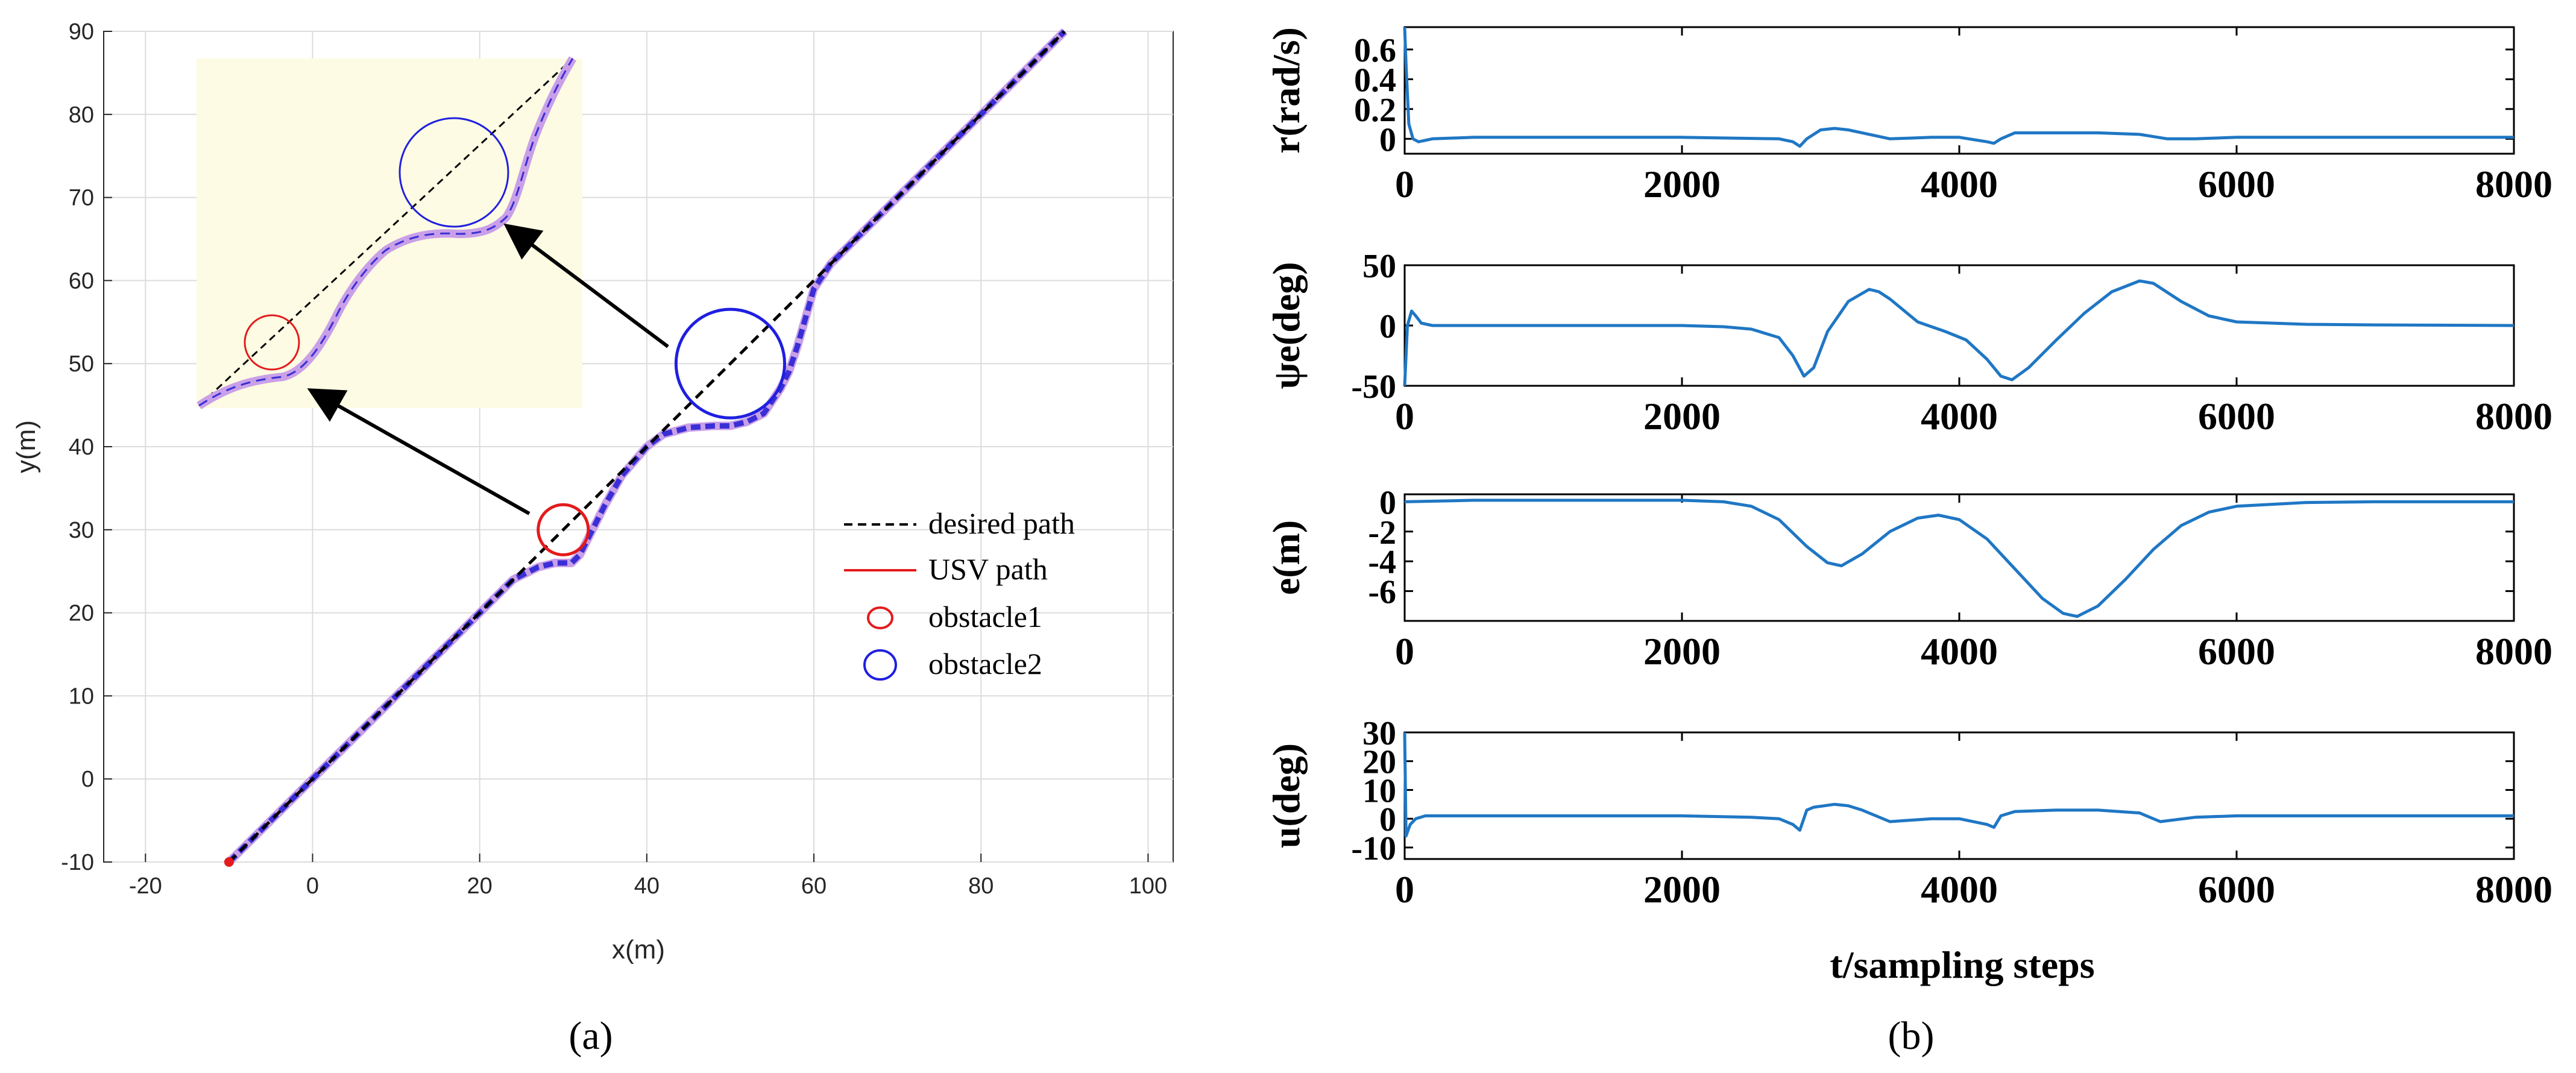 The width and height of the screenshot is (2576, 1073). I want to click on rudder-ylabel: u(deg), so click(1286, 795).